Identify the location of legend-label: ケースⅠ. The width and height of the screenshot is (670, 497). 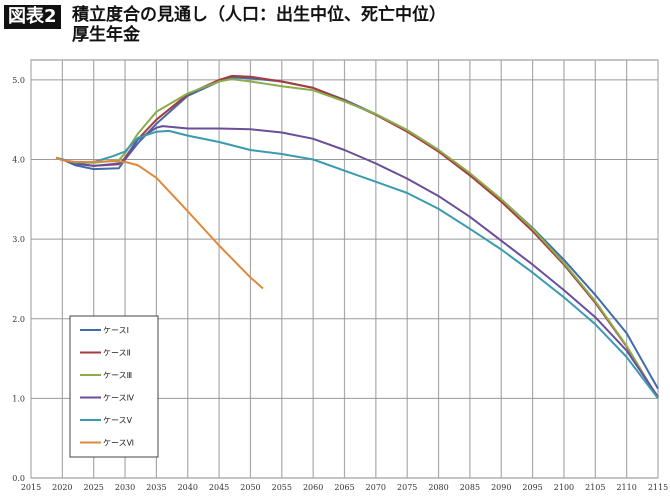
(116, 330).